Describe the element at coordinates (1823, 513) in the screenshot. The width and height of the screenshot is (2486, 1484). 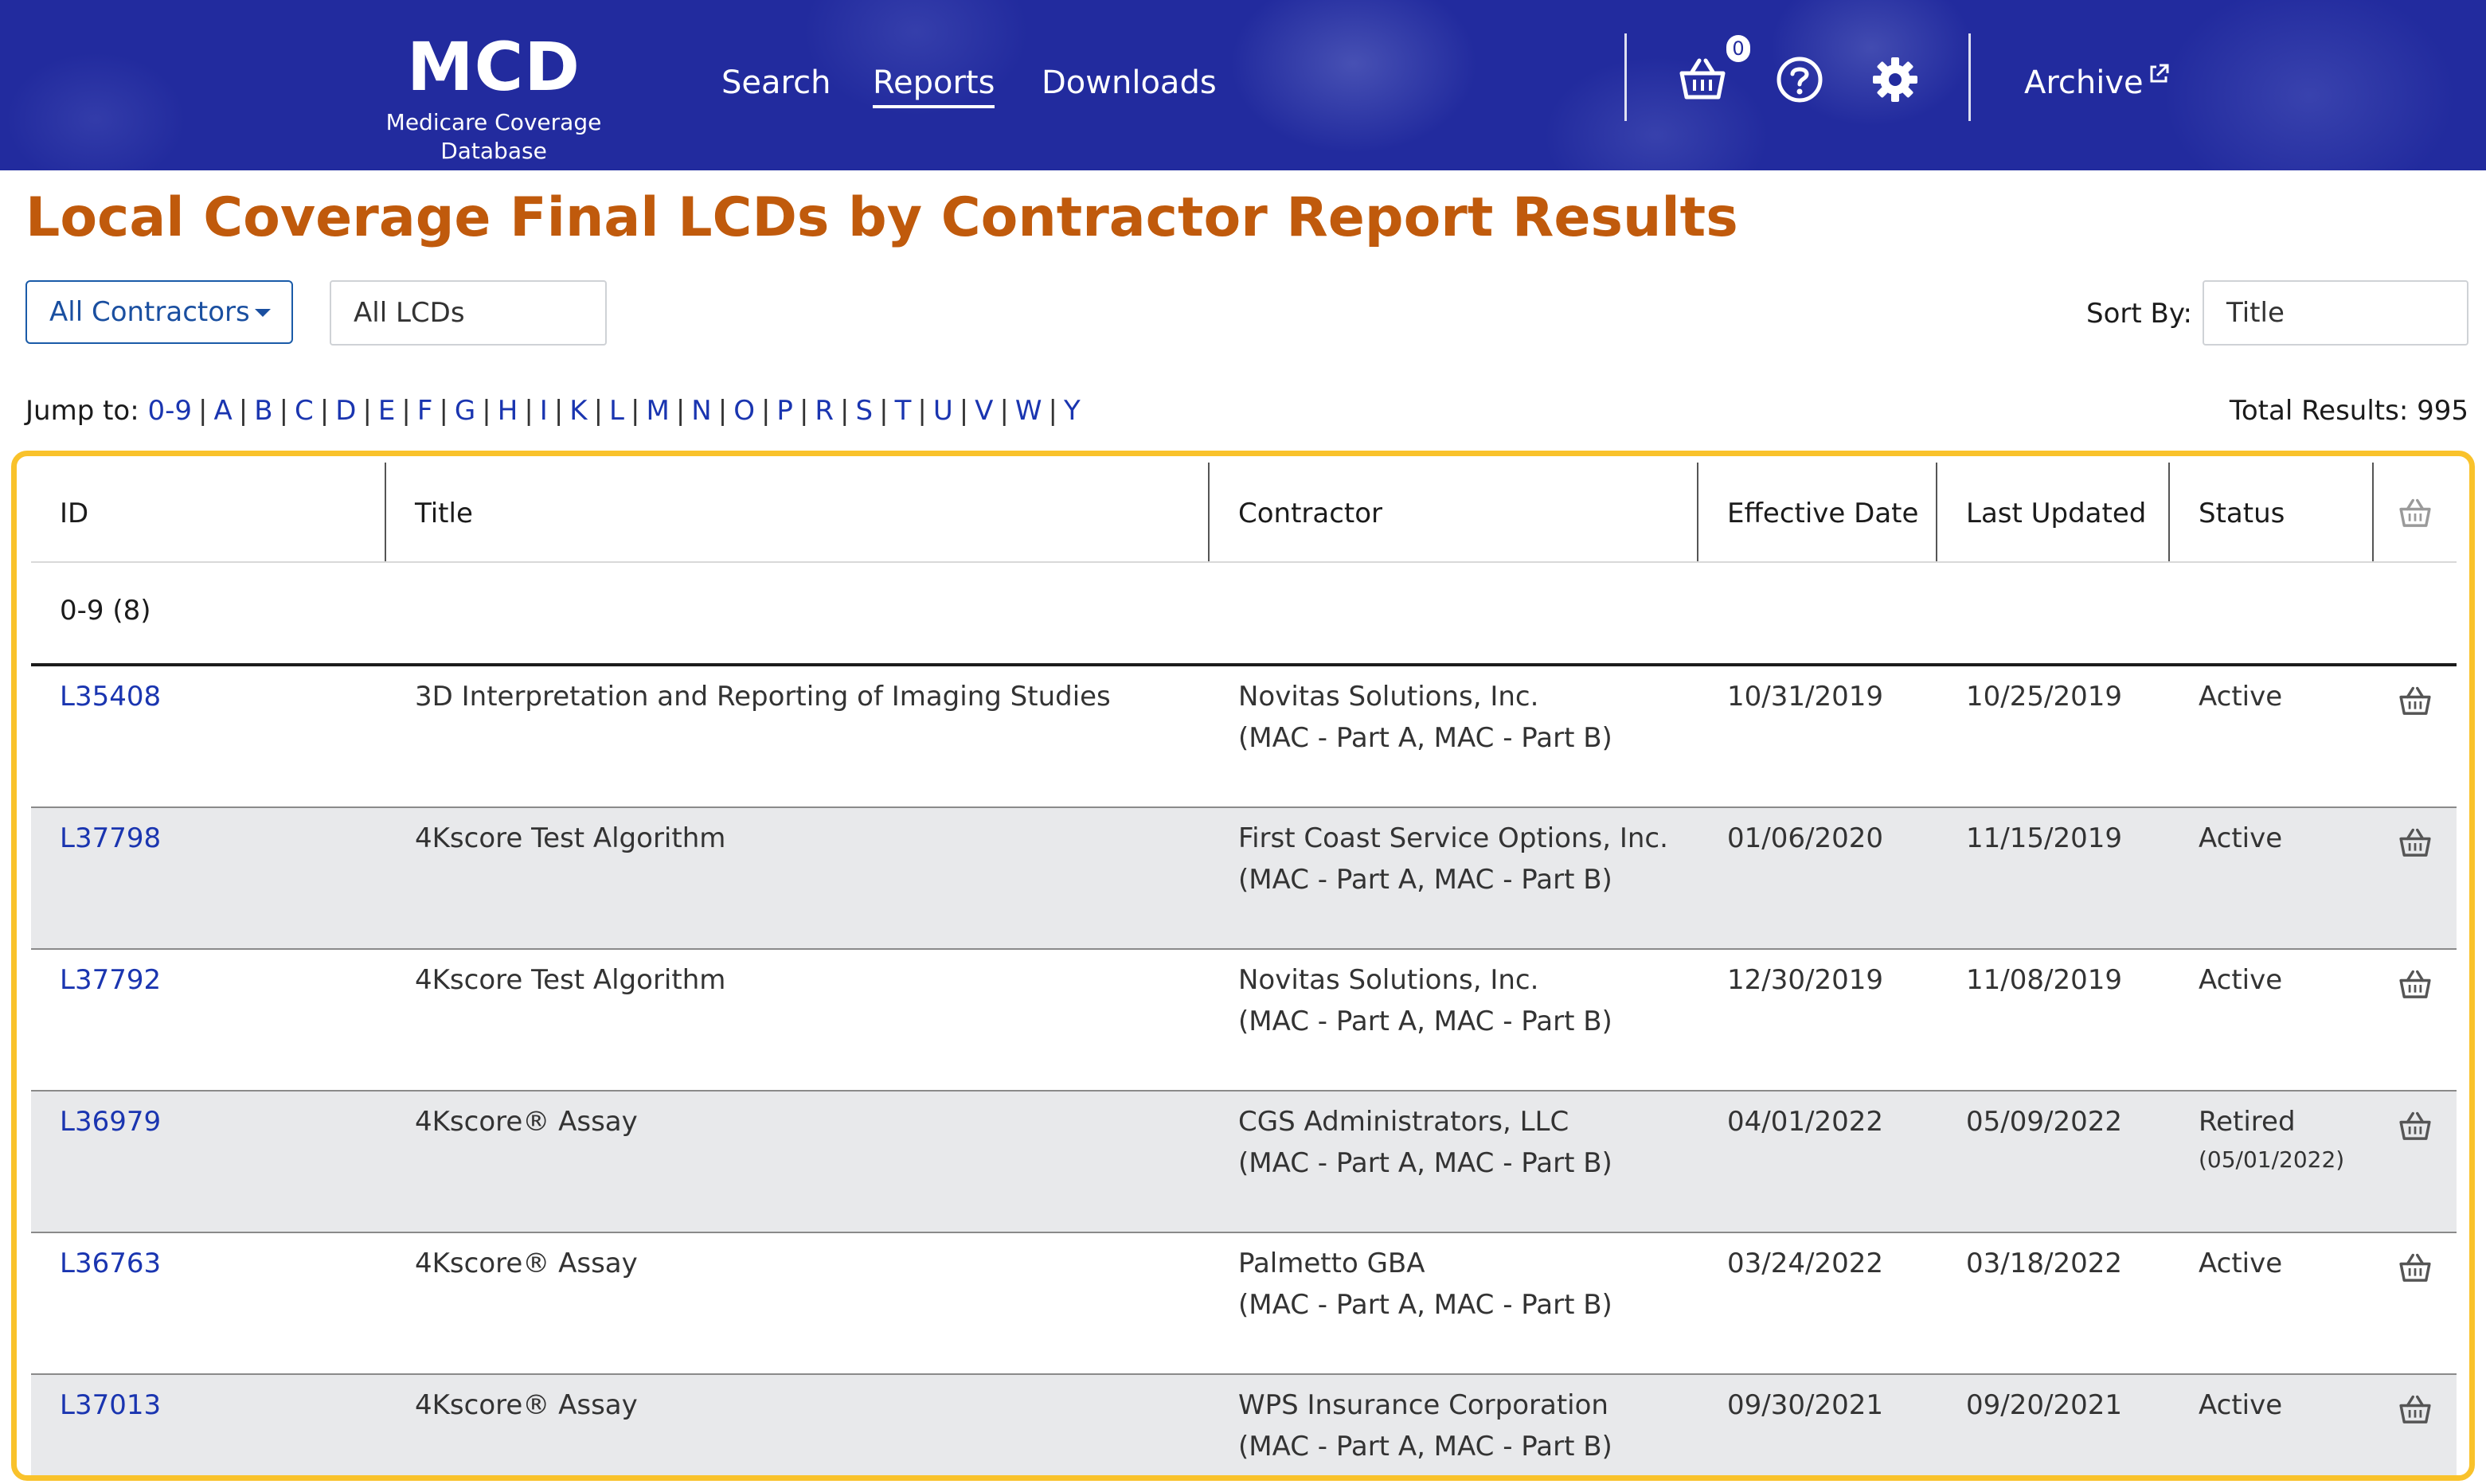
I see `column-header-effective-date: Effective Date` at that location.